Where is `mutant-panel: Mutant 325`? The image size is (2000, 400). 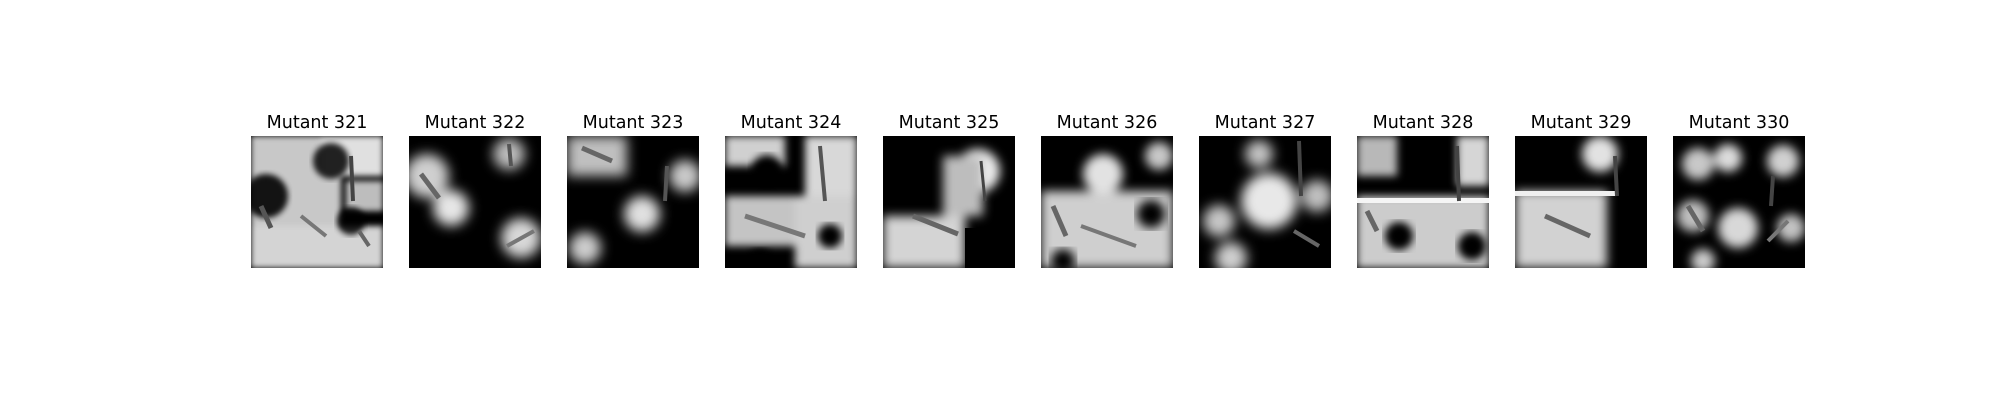 mutant-panel: Mutant 325 is located at coordinates (949, 191).